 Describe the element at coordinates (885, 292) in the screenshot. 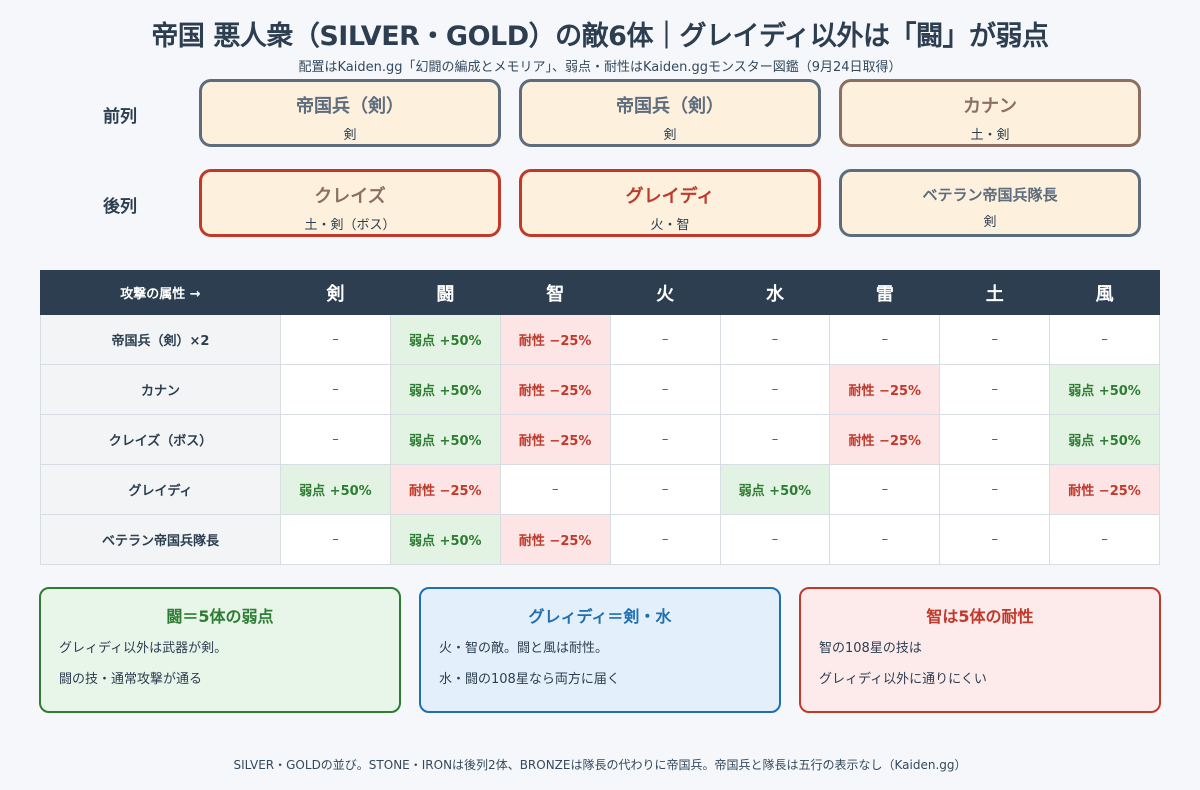

I see `column-header: 雷` at that location.